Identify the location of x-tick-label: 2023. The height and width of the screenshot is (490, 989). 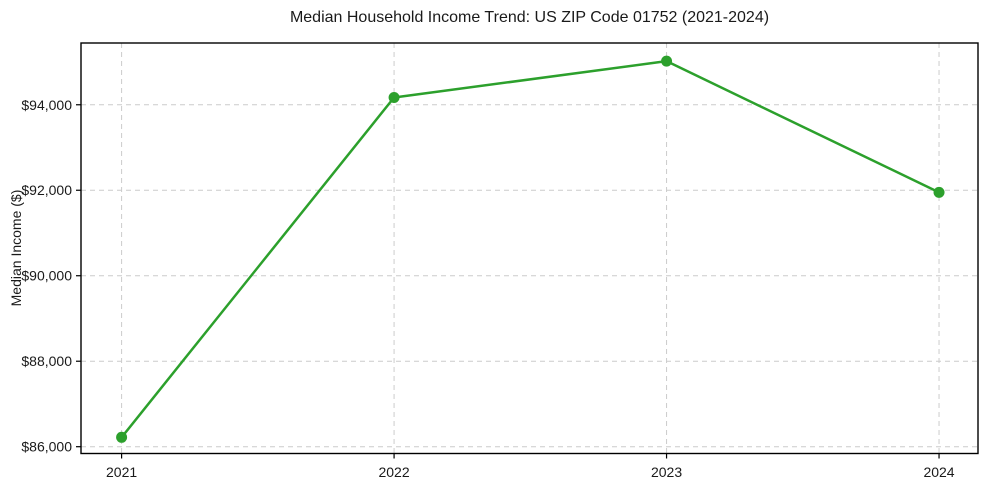
(666, 472).